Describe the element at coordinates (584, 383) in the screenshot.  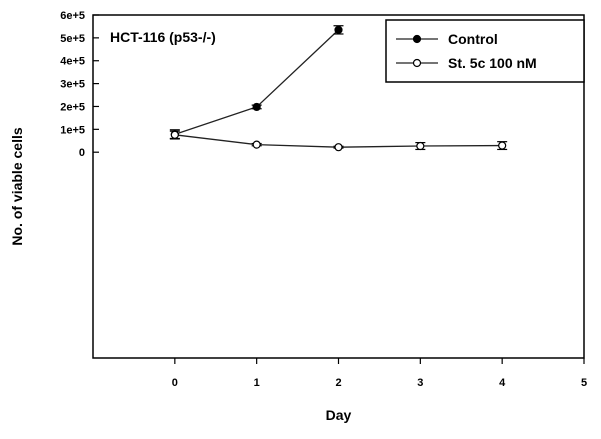
I see `x-tick-label: 5` at that location.